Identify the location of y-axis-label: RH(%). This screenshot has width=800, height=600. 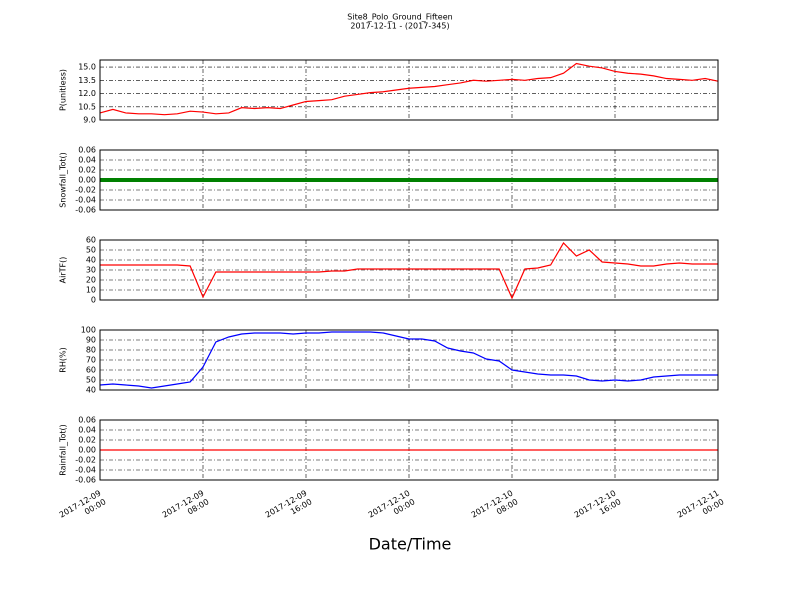
(63, 359).